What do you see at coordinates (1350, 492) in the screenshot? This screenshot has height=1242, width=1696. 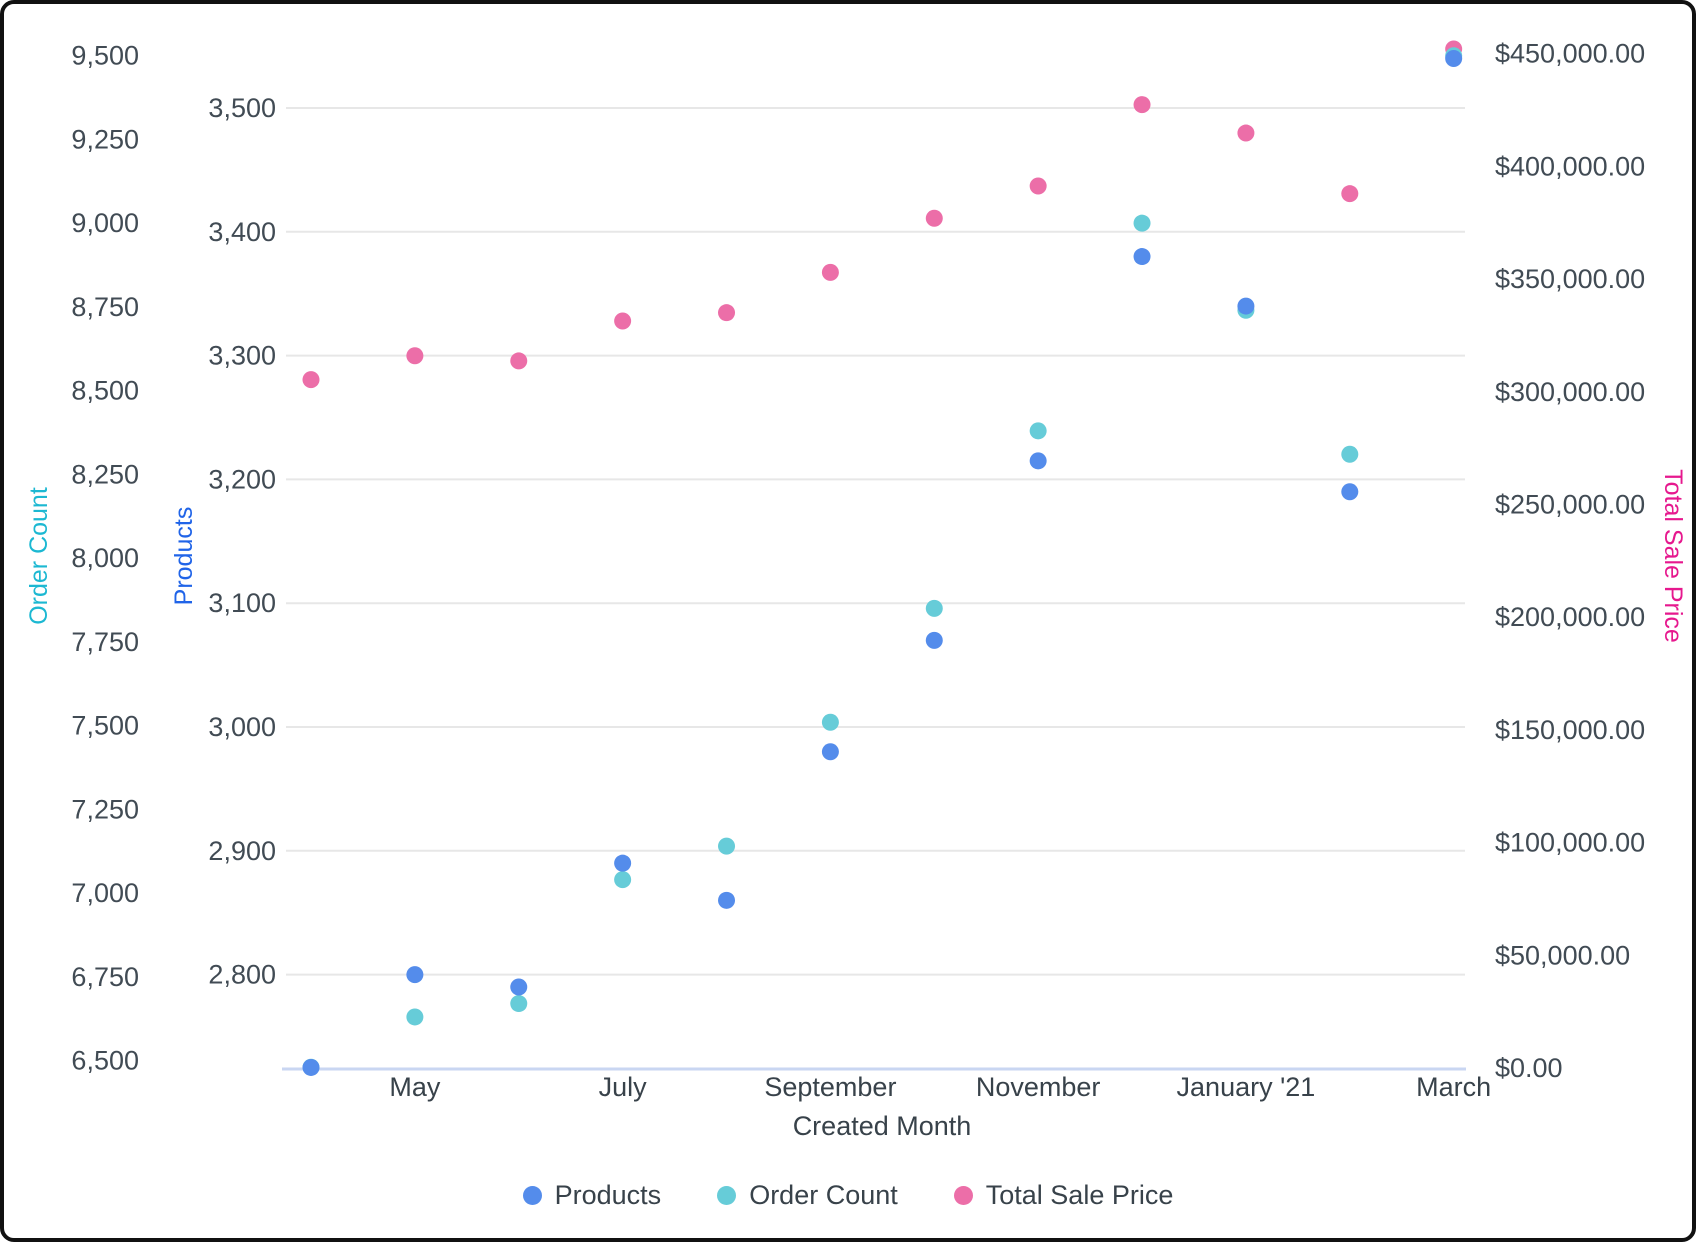 I see `data-point-products-February` at bounding box center [1350, 492].